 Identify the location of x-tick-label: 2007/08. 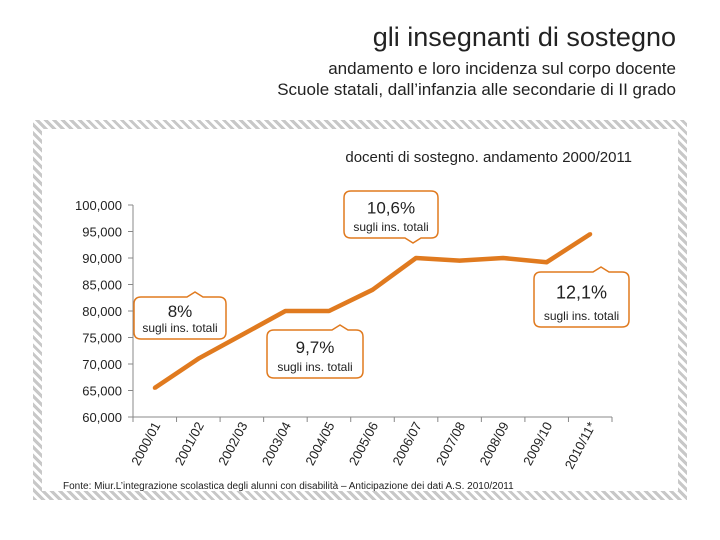
(450, 443).